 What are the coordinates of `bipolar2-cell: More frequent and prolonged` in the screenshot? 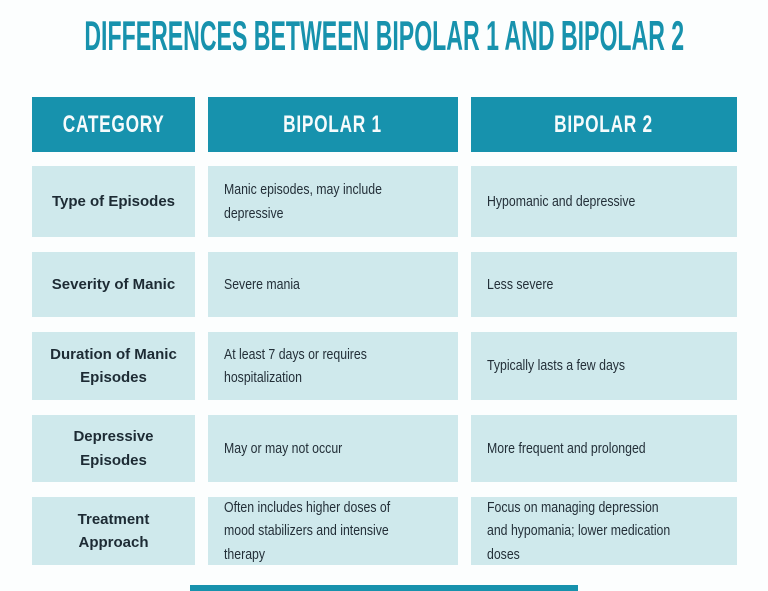 It's located at (604, 448).